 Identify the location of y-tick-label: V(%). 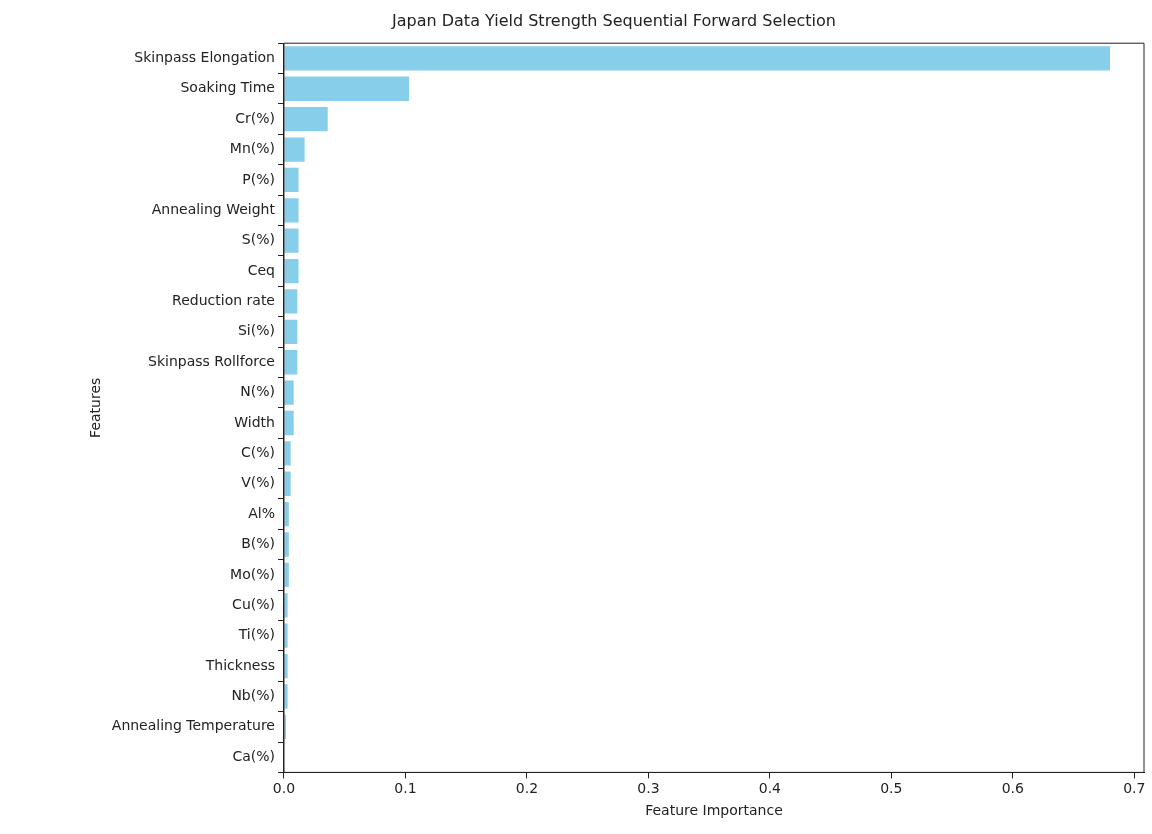
(258, 482).